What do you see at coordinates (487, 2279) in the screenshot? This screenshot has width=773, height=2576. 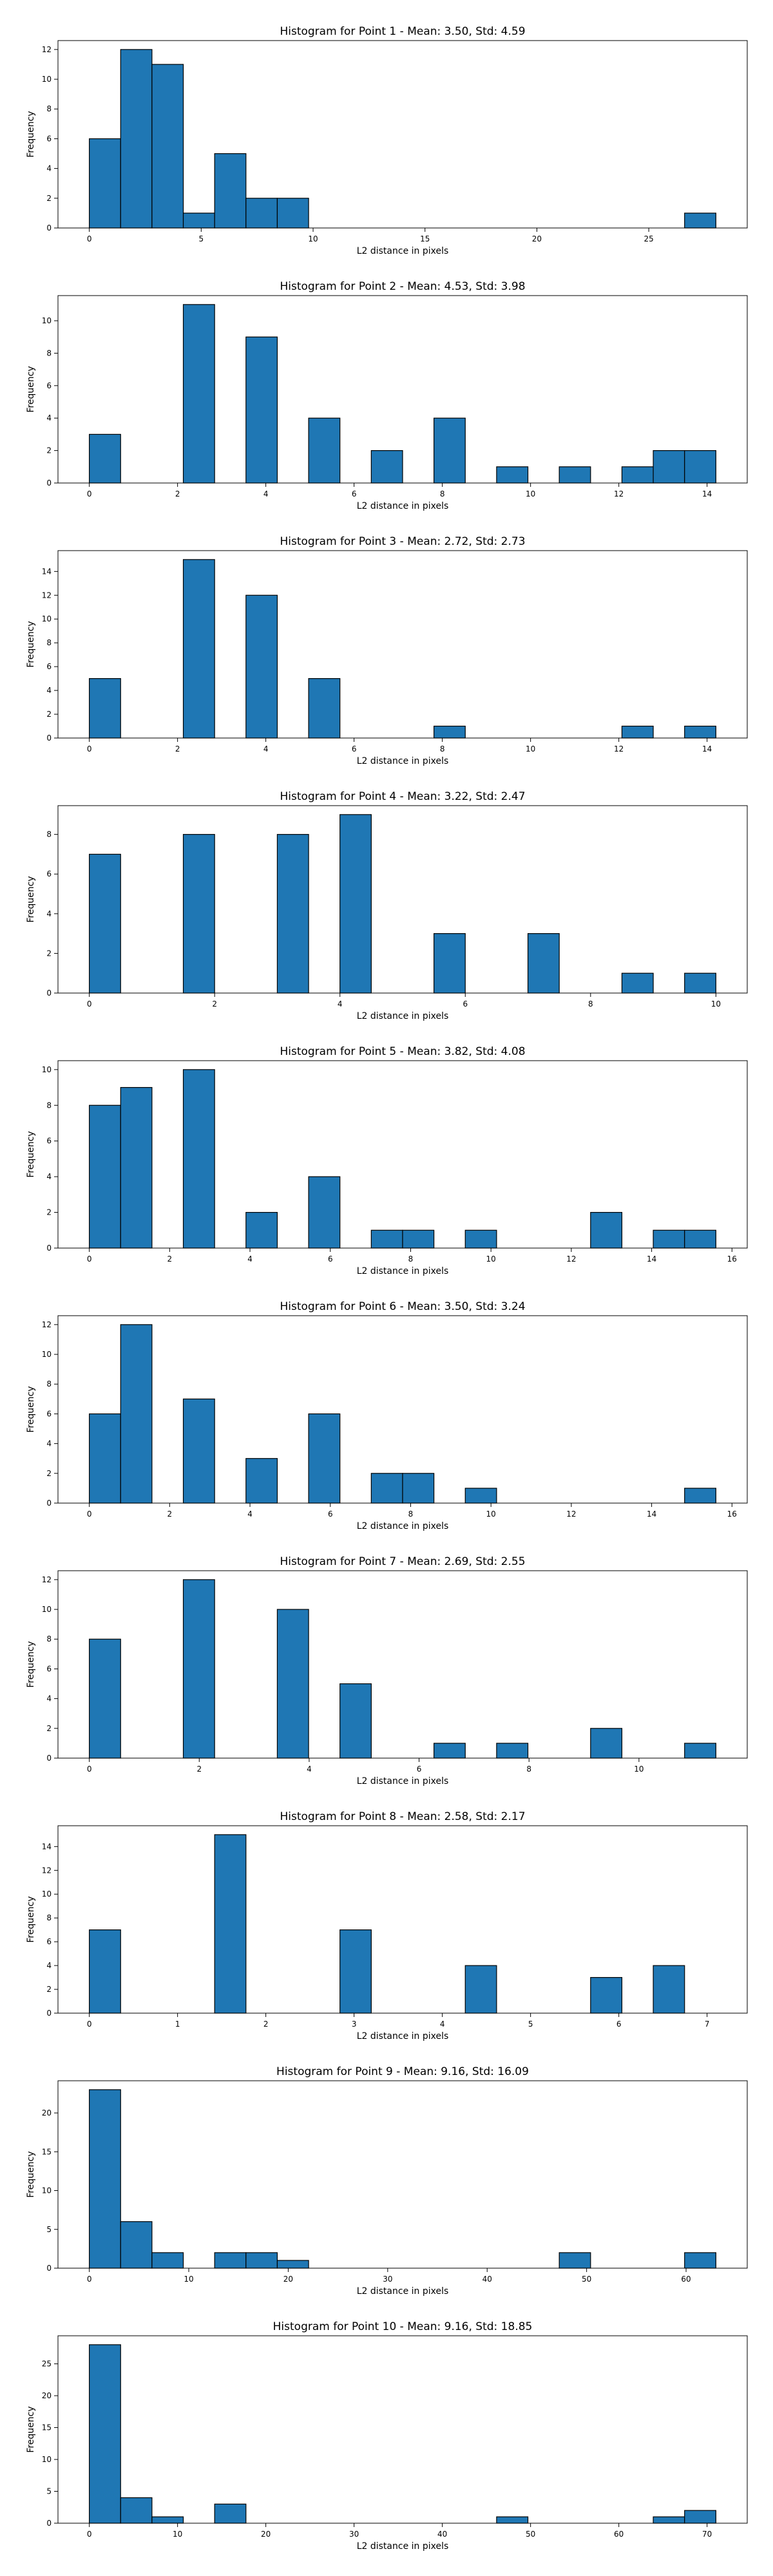 I see `x-tick-label: 40` at bounding box center [487, 2279].